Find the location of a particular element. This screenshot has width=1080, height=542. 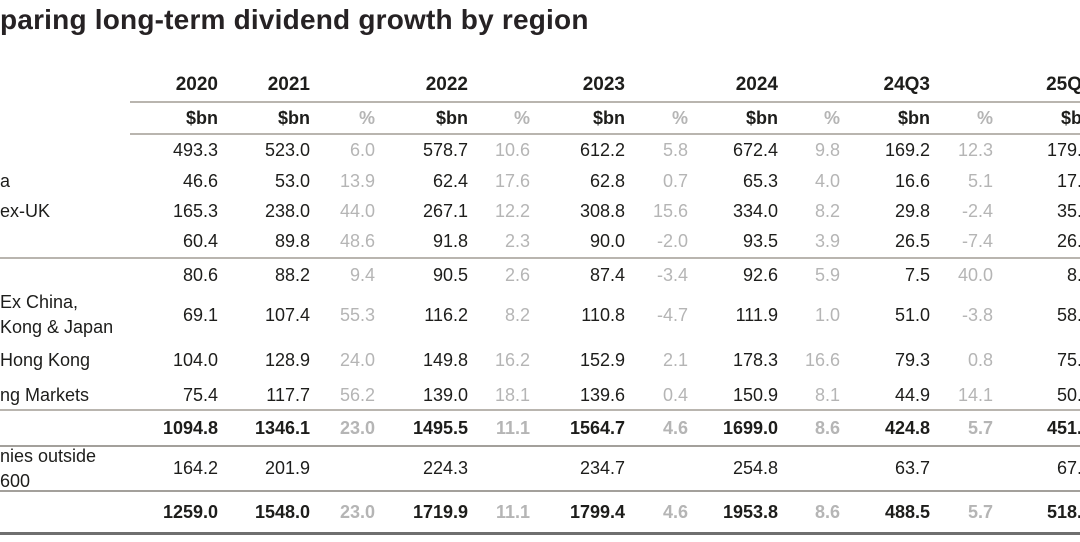

bn-value-cell: 1564.7 is located at coordinates (597, 427).